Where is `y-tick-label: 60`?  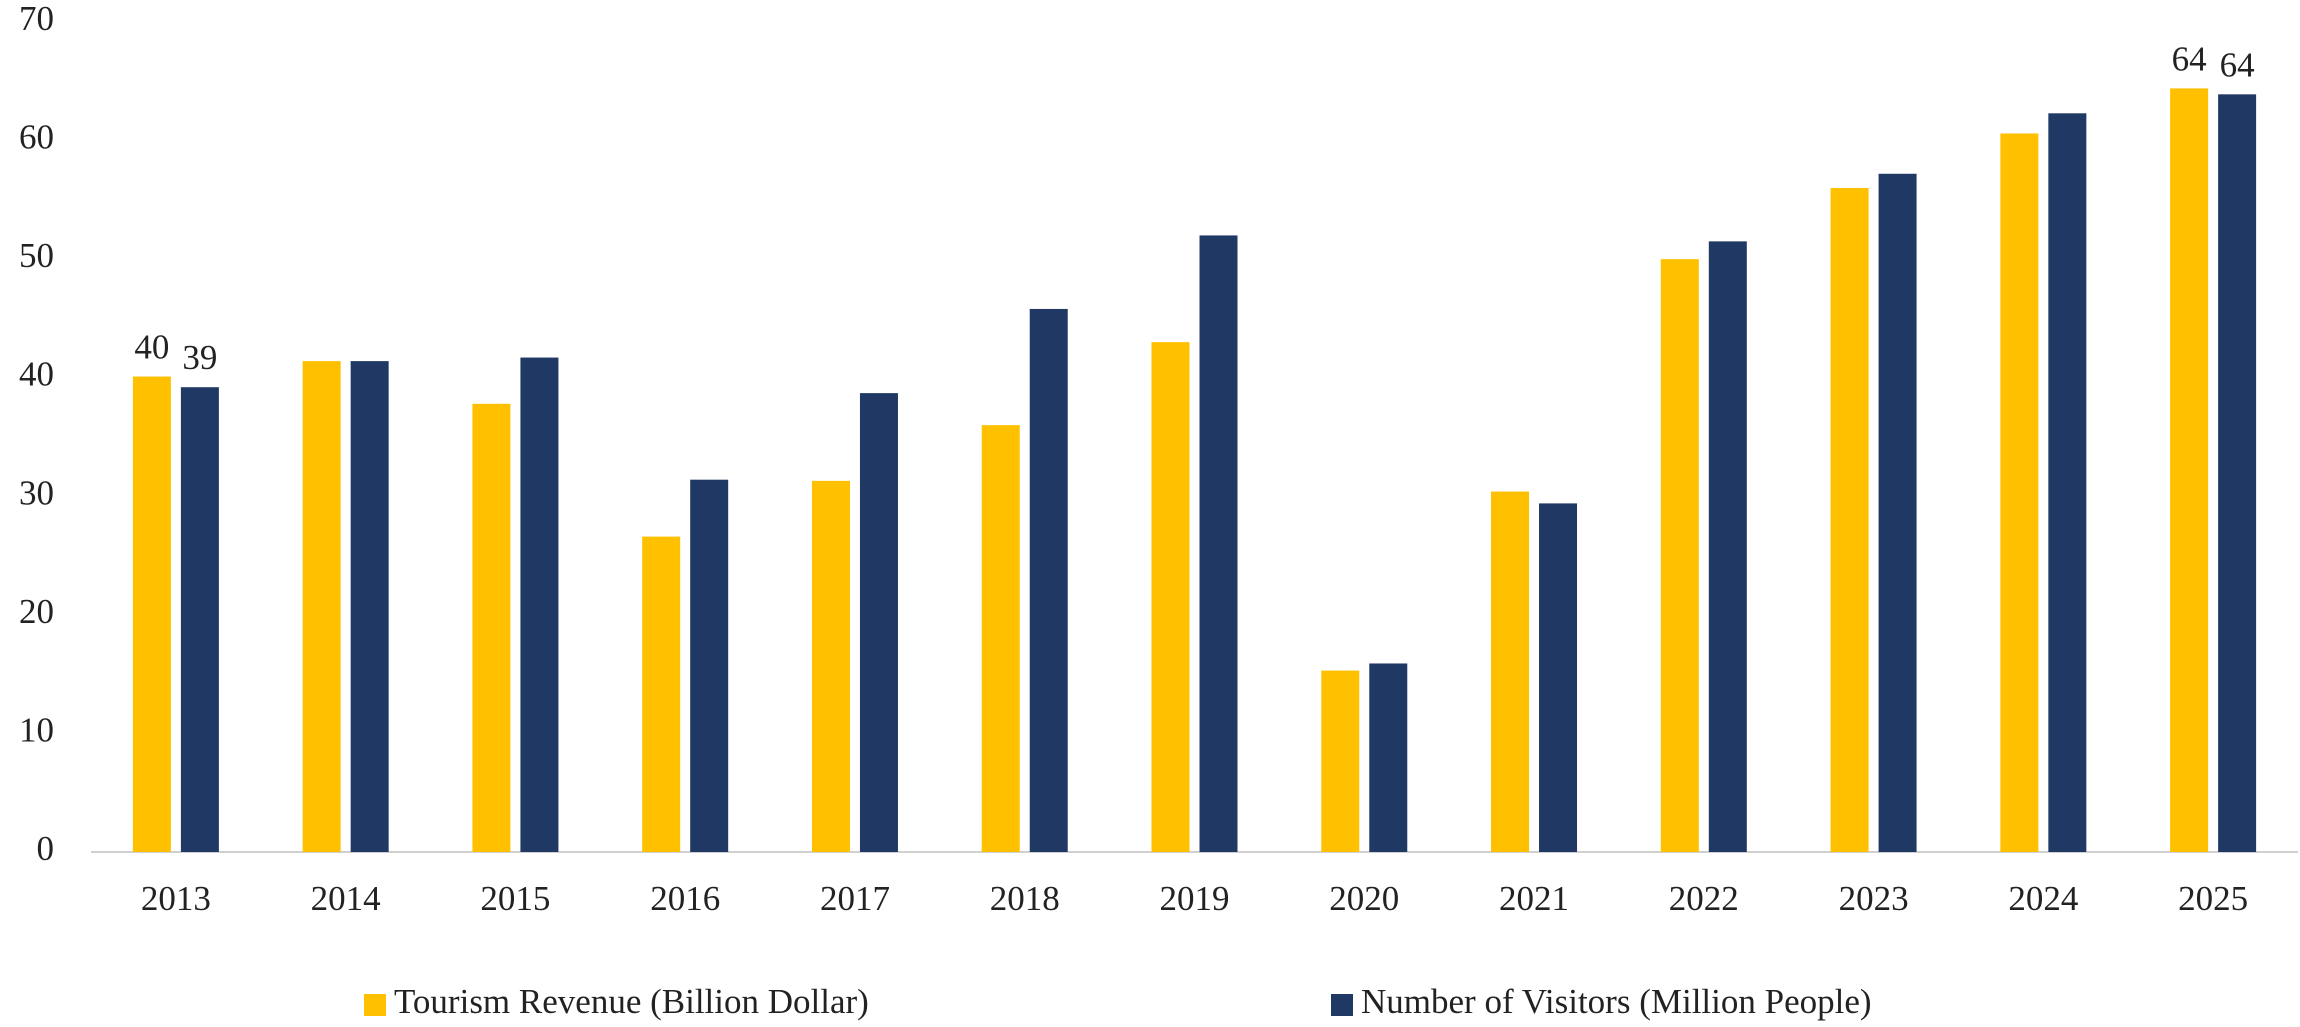
y-tick-label: 60 is located at coordinates (36, 137).